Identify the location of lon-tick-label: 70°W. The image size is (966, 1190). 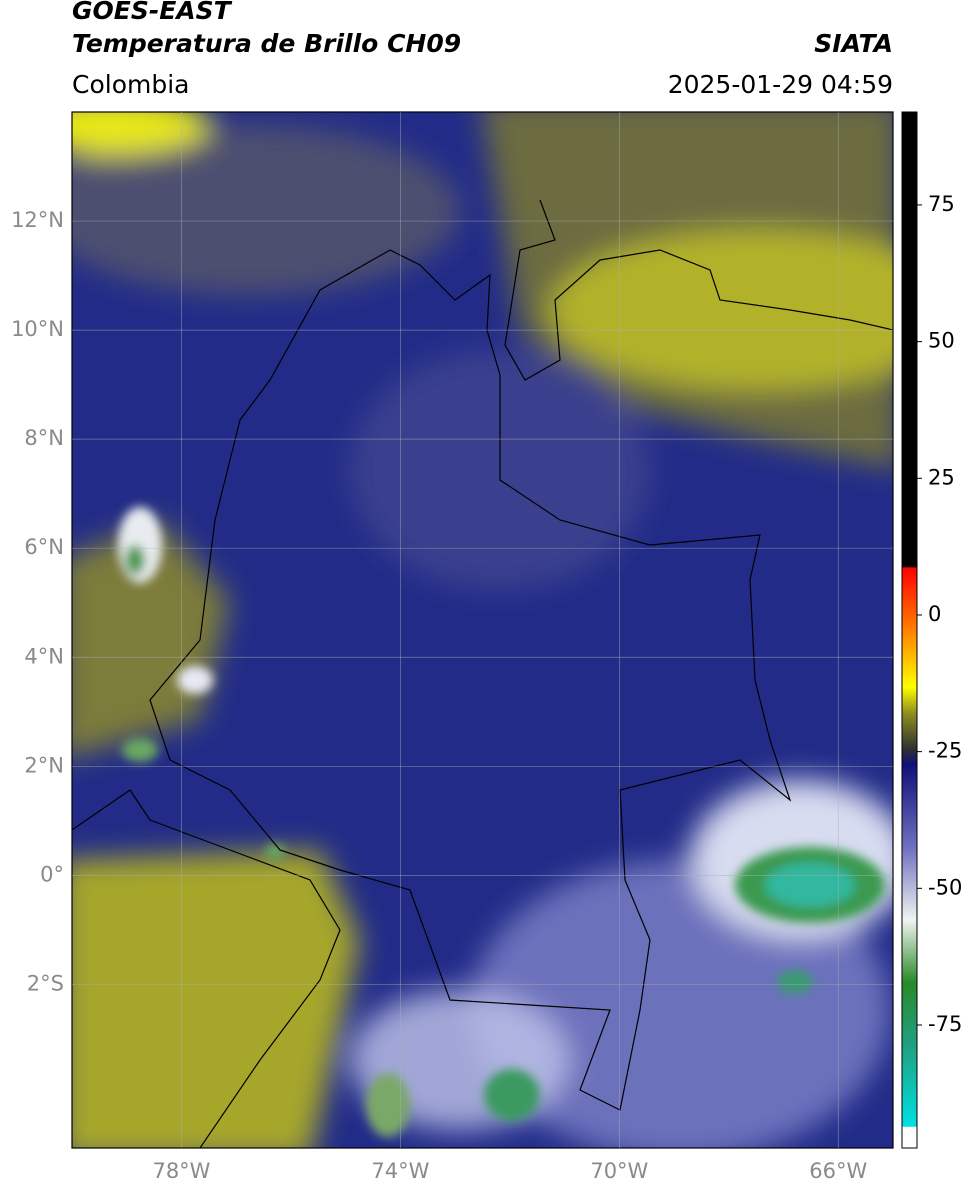
(619, 1171).